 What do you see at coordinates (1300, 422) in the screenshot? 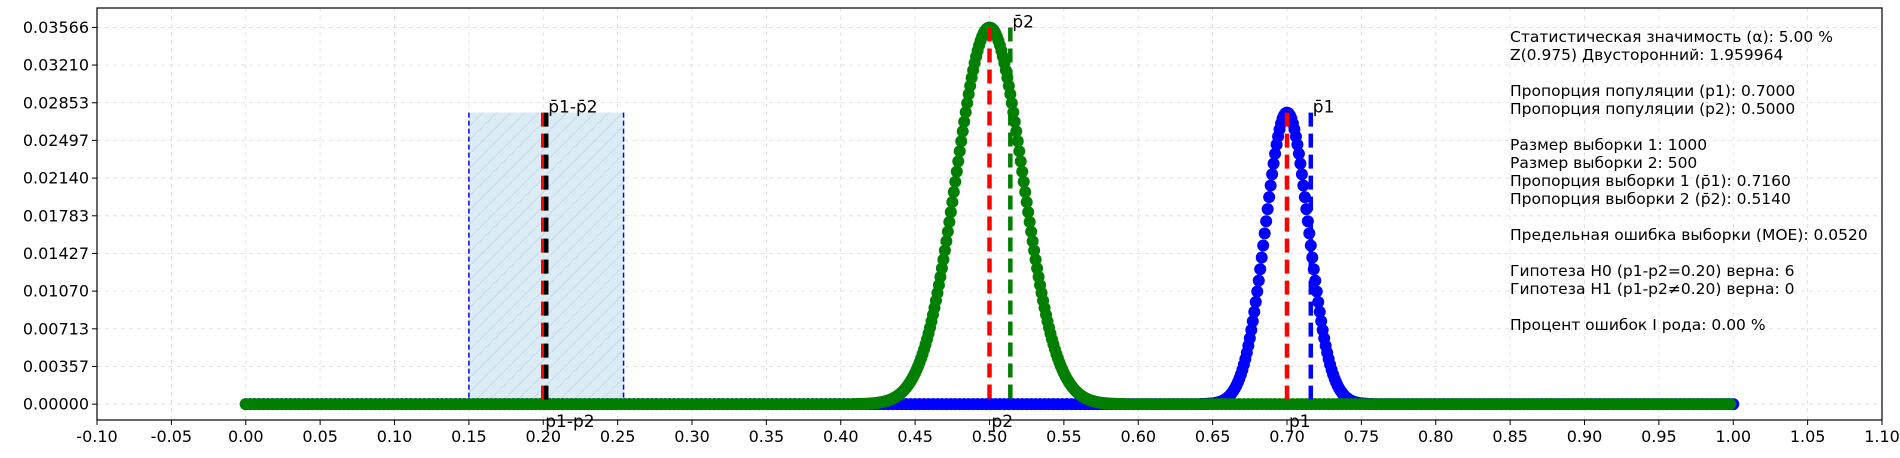
I see `annotation-label: p1` at bounding box center [1300, 422].